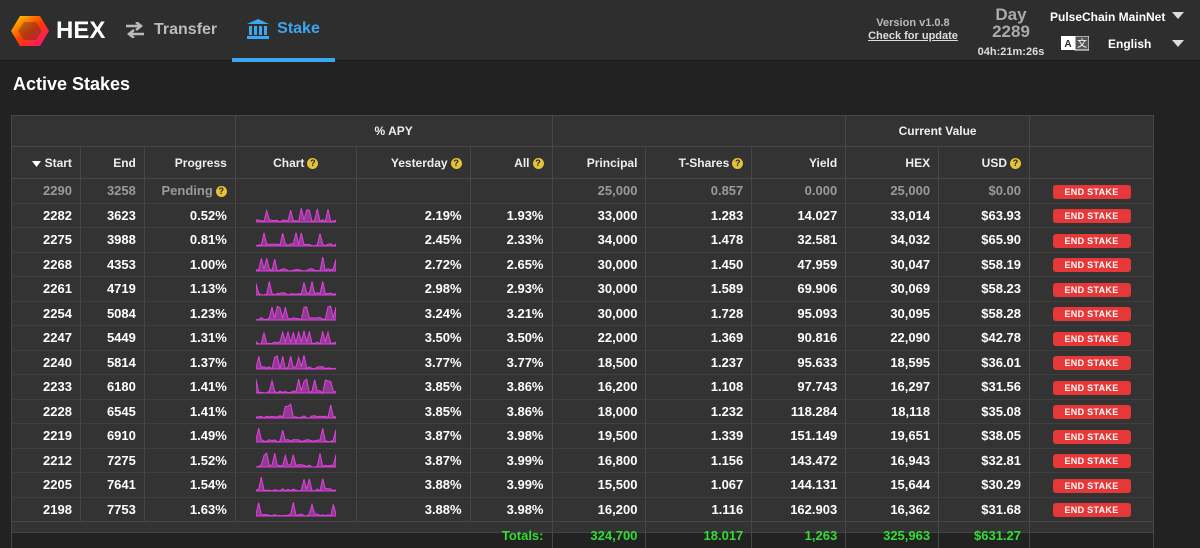 The image size is (1200, 548). Describe the element at coordinates (112, 338) in the screenshot. I see `cell-end: 5449` at that location.